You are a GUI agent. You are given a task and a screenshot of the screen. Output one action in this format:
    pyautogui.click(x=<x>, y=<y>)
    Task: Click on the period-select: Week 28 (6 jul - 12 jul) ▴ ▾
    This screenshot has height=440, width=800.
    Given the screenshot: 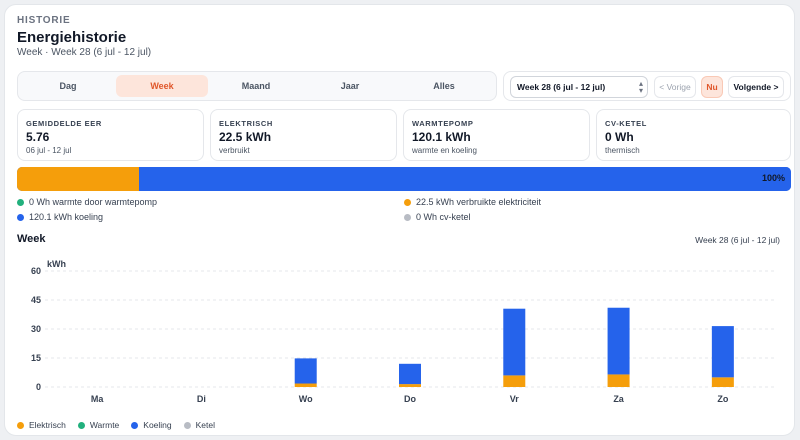 What is the action you would take?
    pyautogui.click(x=579, y=87)
    